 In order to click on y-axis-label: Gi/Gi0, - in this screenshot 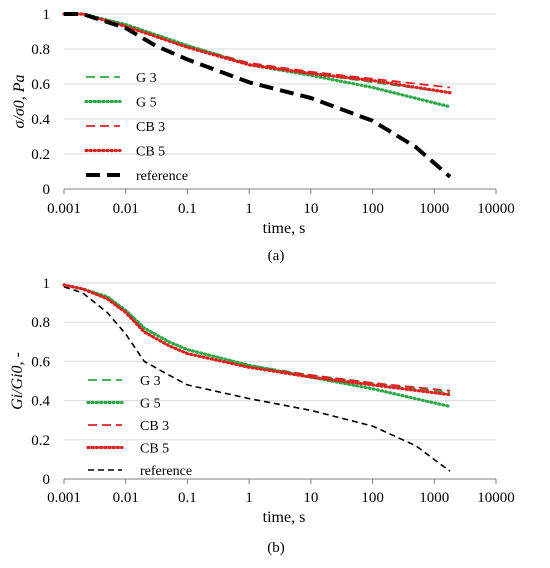, I will do `click(17, 381)`.